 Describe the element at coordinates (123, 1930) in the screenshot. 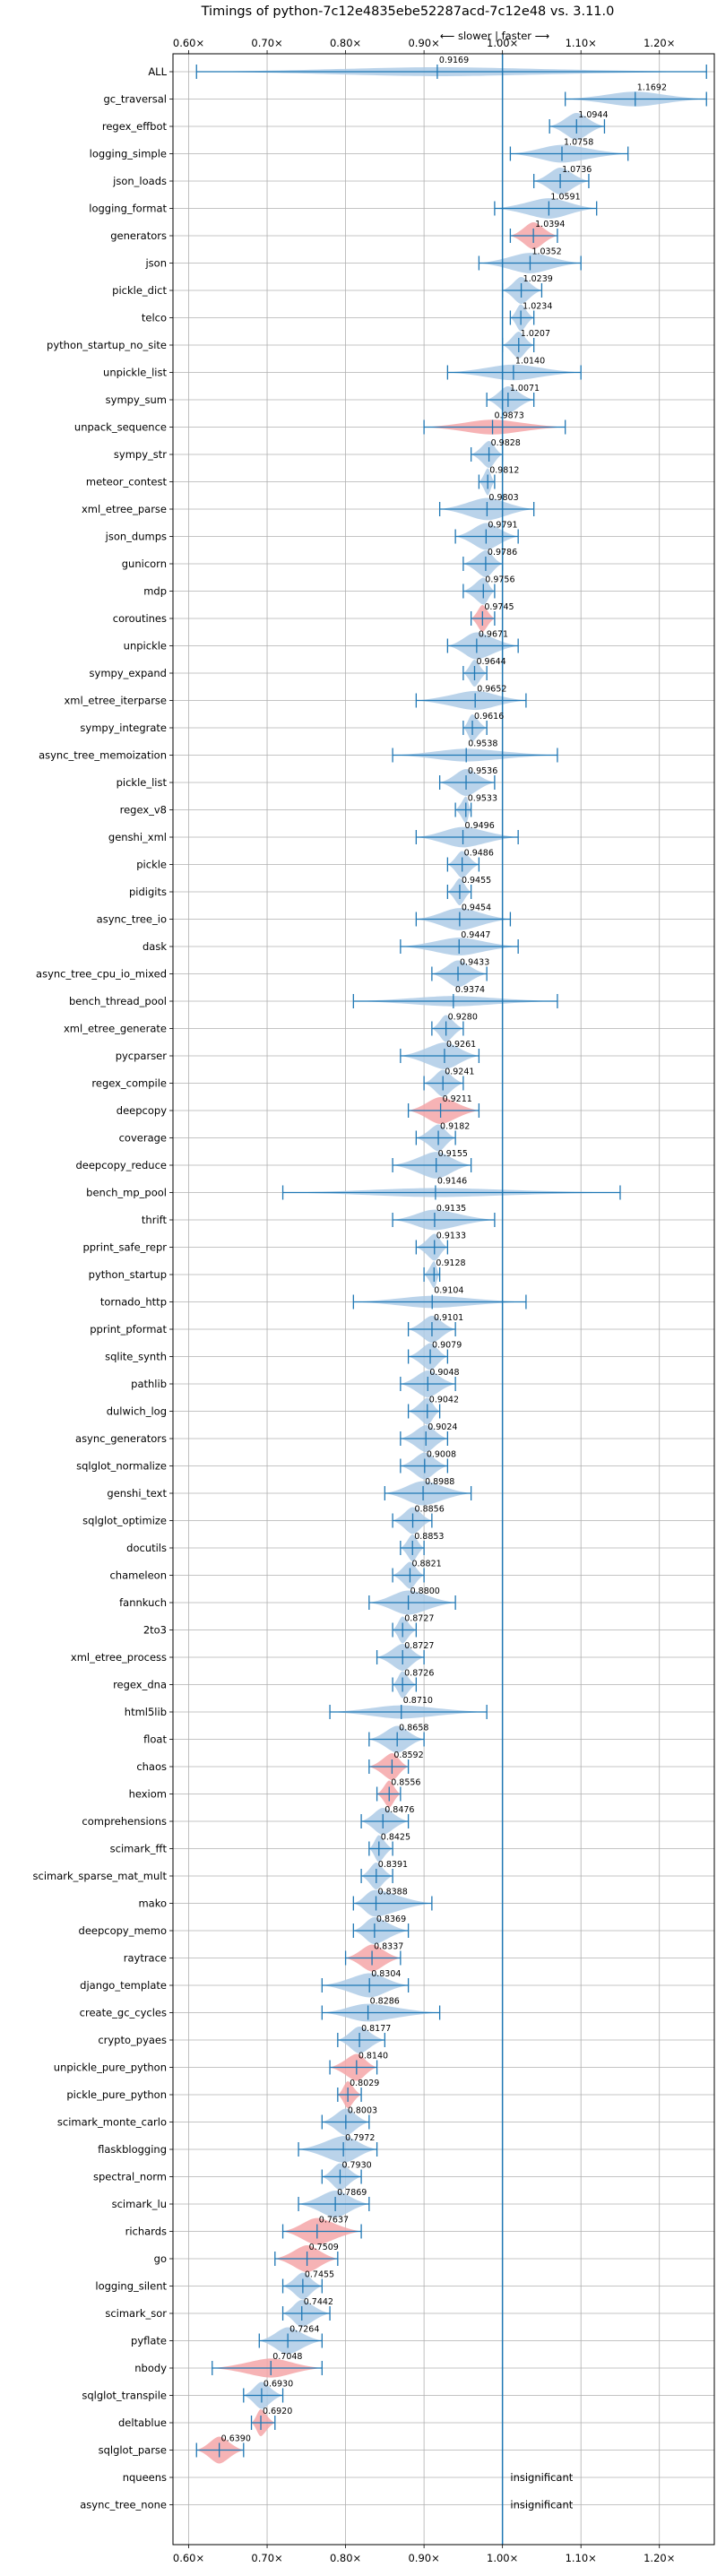

I see `benchmark-label: deepcopy_memo` at that location.